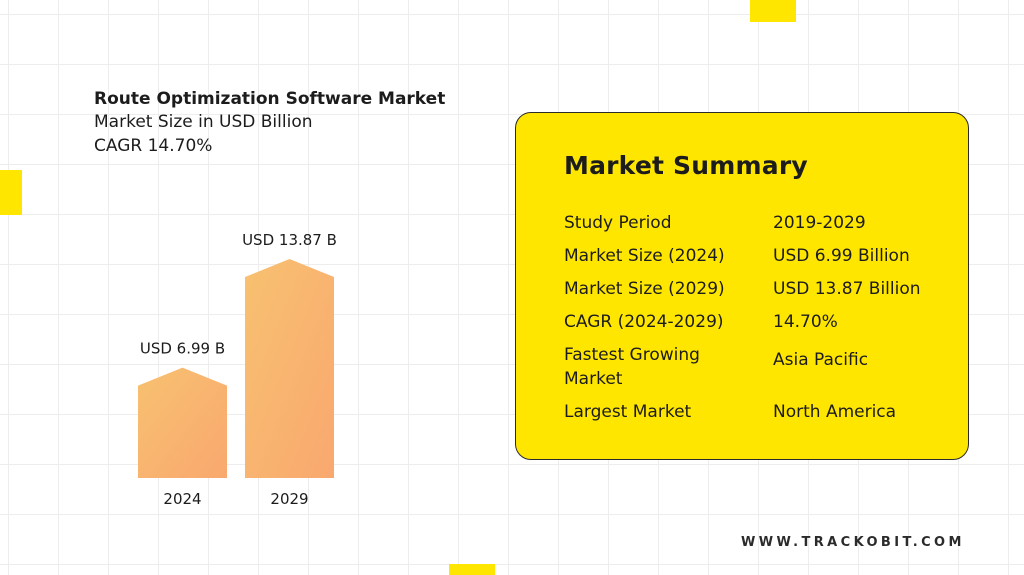 The width and height of the screenshot is (1024, 575). Describe the element at coordinates (11, 192) in the screenshot. I see `accent-block-left` at that location.